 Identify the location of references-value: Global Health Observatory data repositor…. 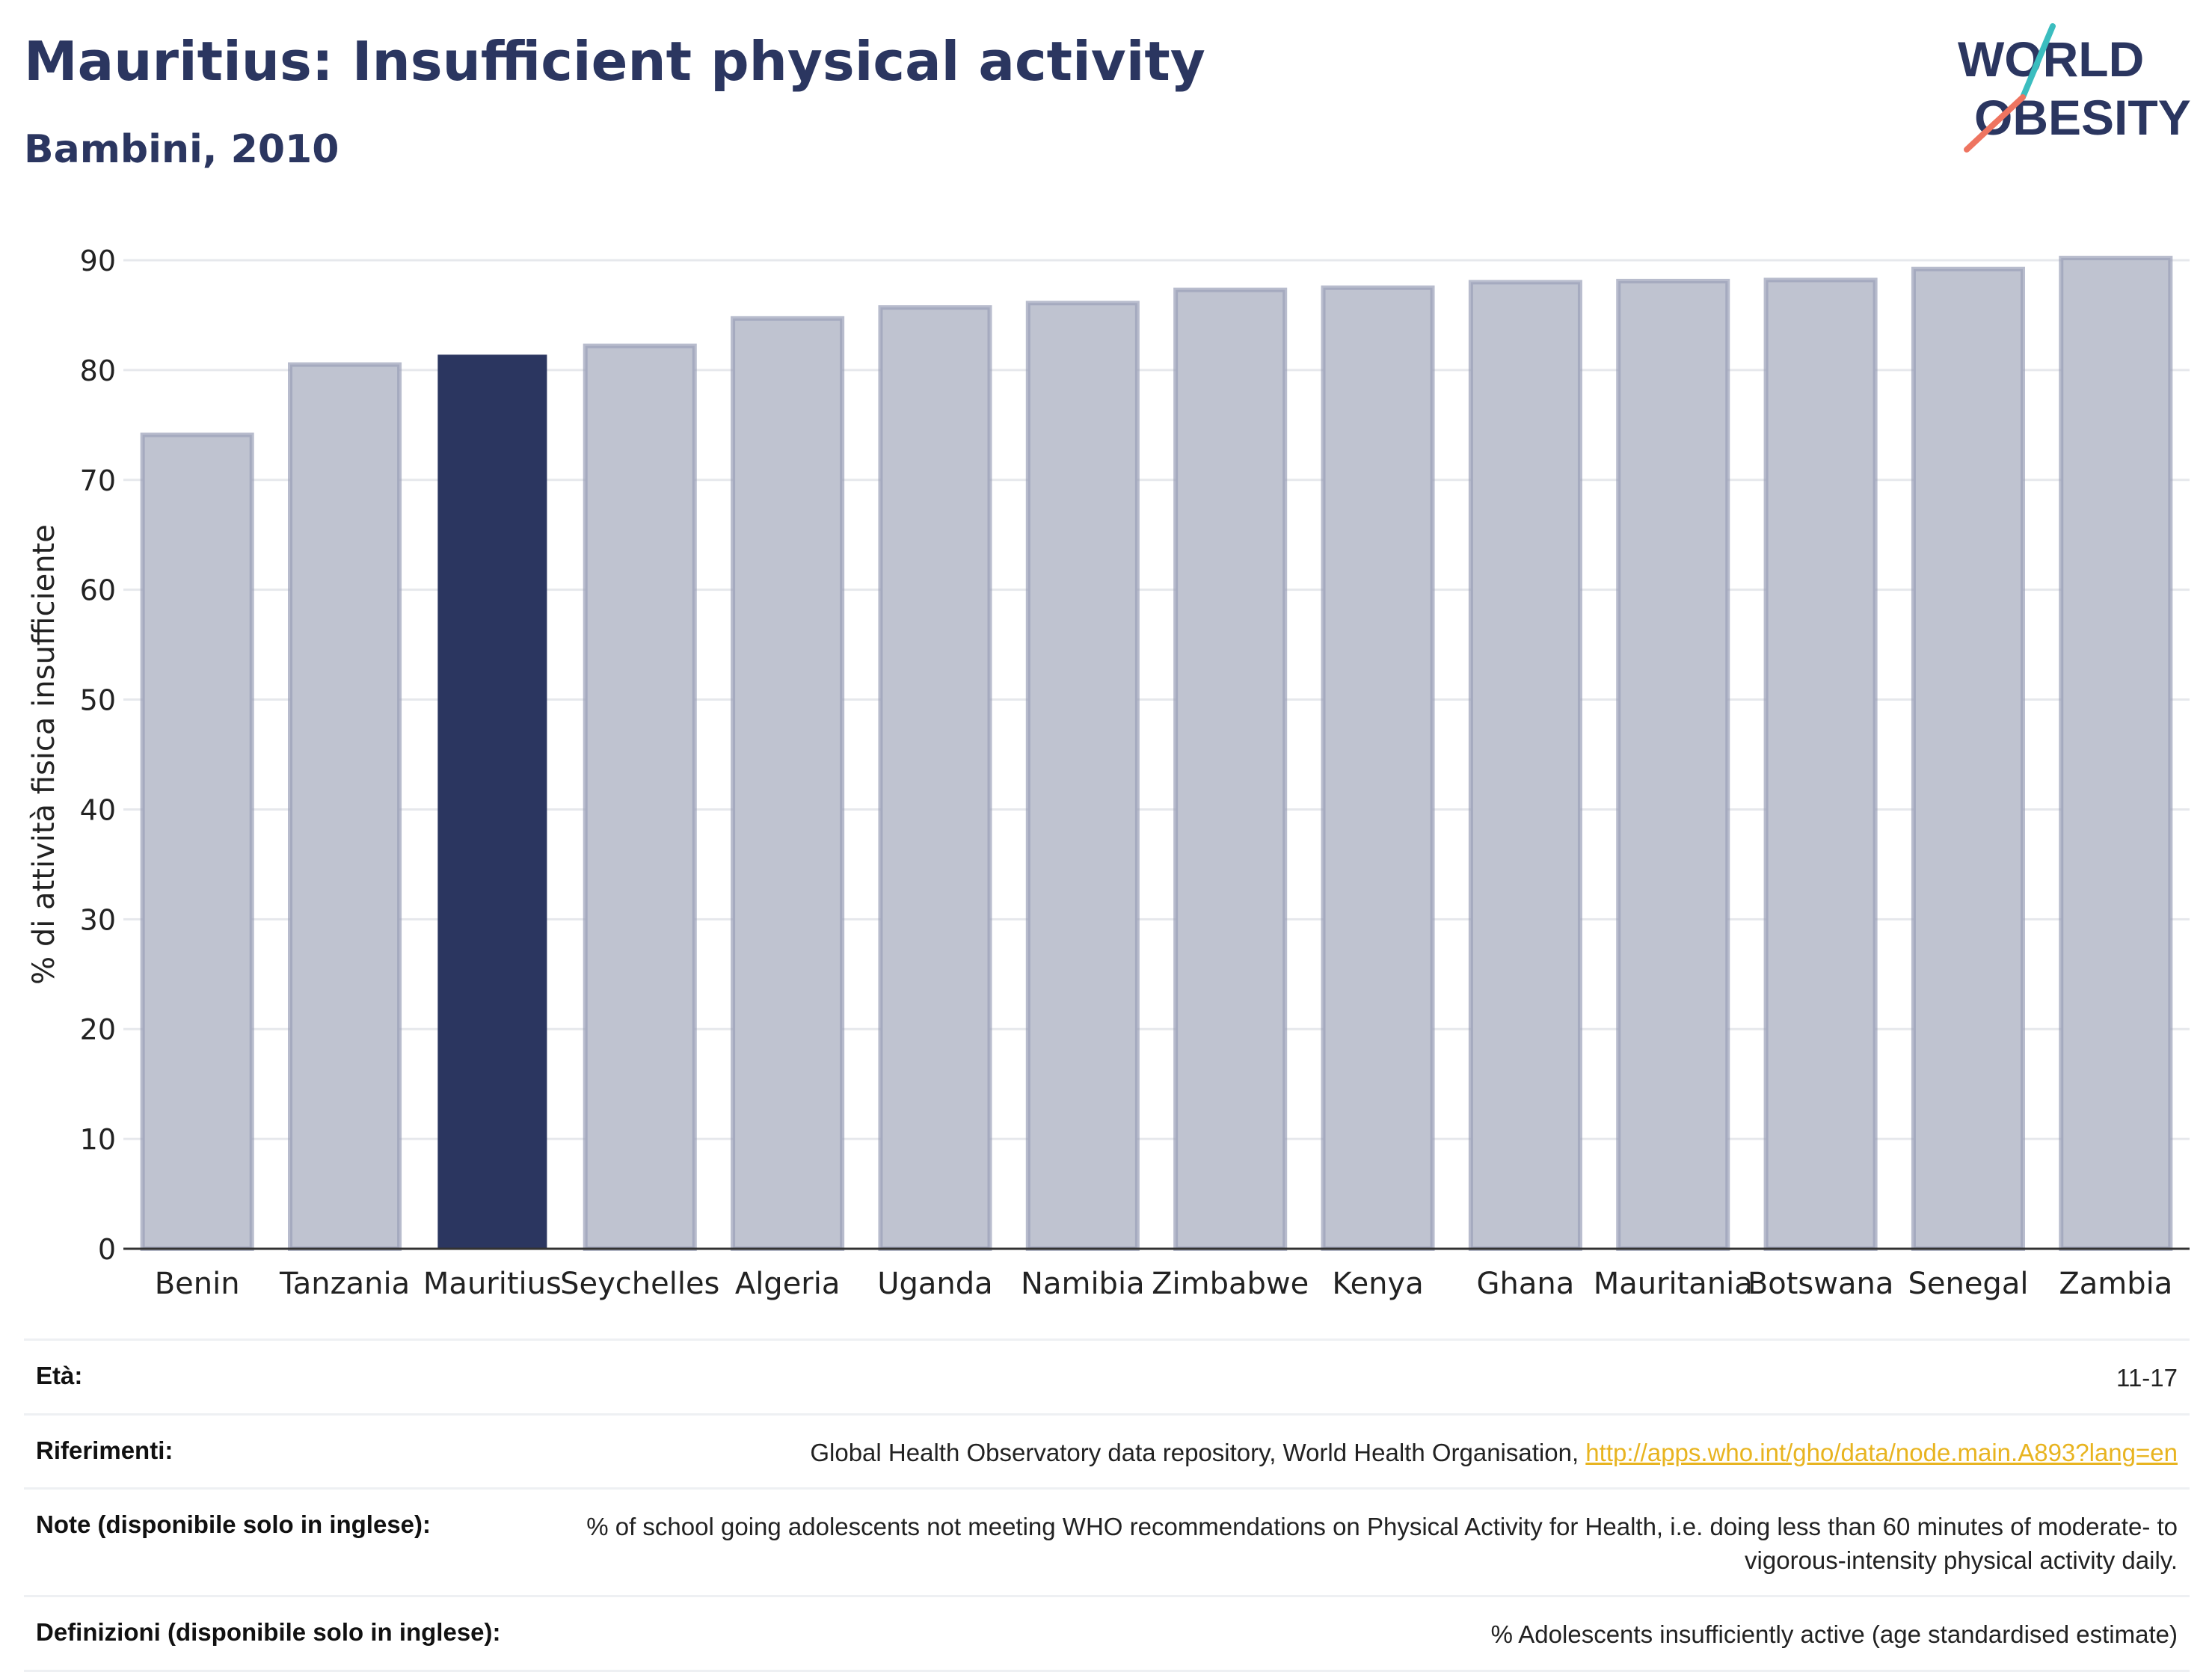
(1494, 1453).